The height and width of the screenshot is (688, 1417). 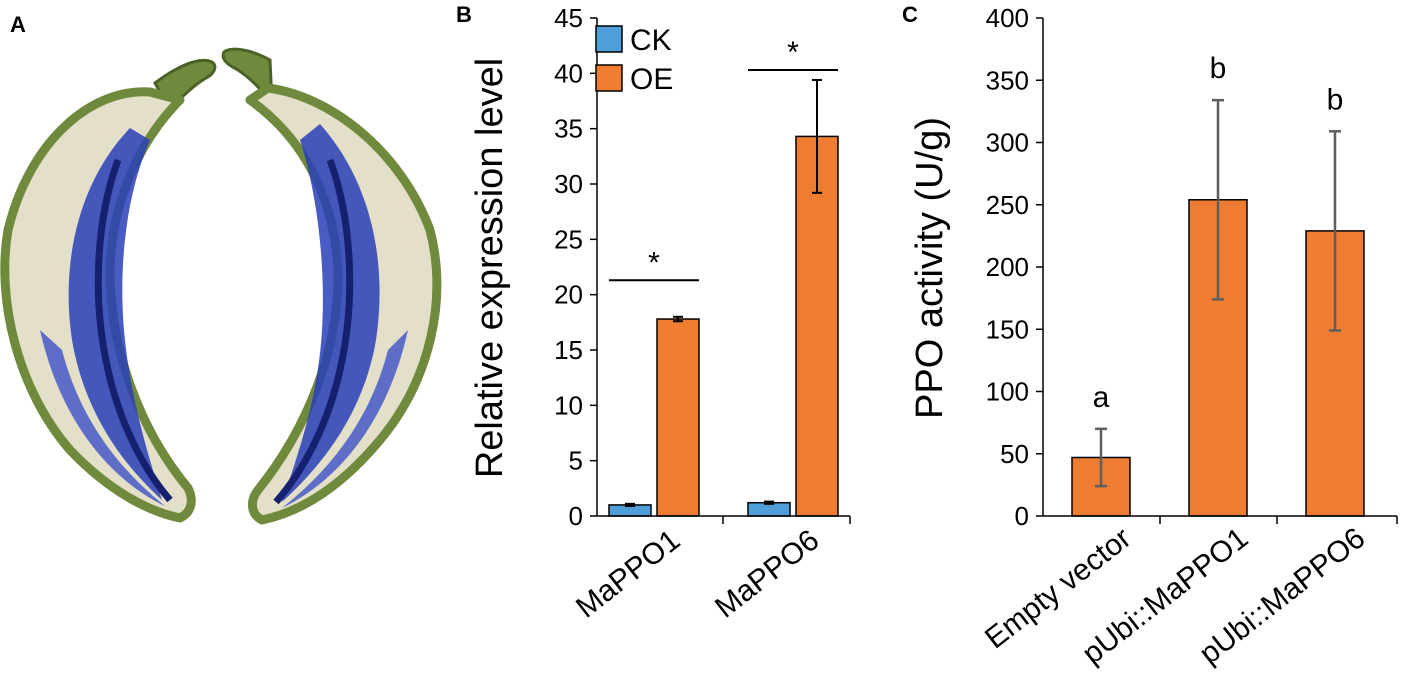 I want to click on y-tick-label: 350, so click(x=1007, y=80).